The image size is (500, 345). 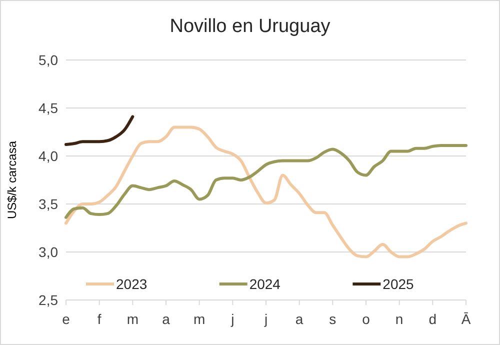 What do you see at coordinates (366, 319) in the screenshot?
I see `x-tick-label: o` at bounding box center [366, 319].